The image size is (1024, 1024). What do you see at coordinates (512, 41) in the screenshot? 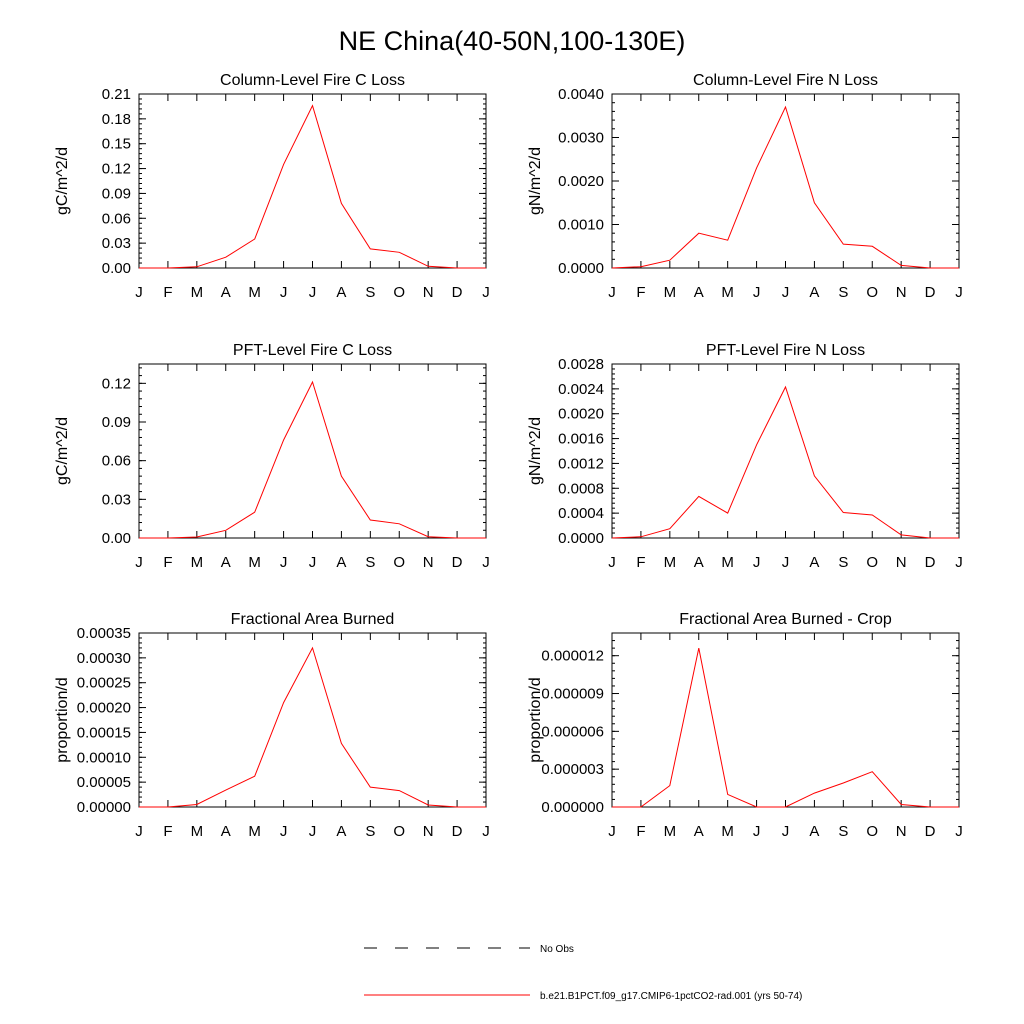
I see `figure-title: NE China(40-50N,100-130E)` at bounding box center [512, 41].